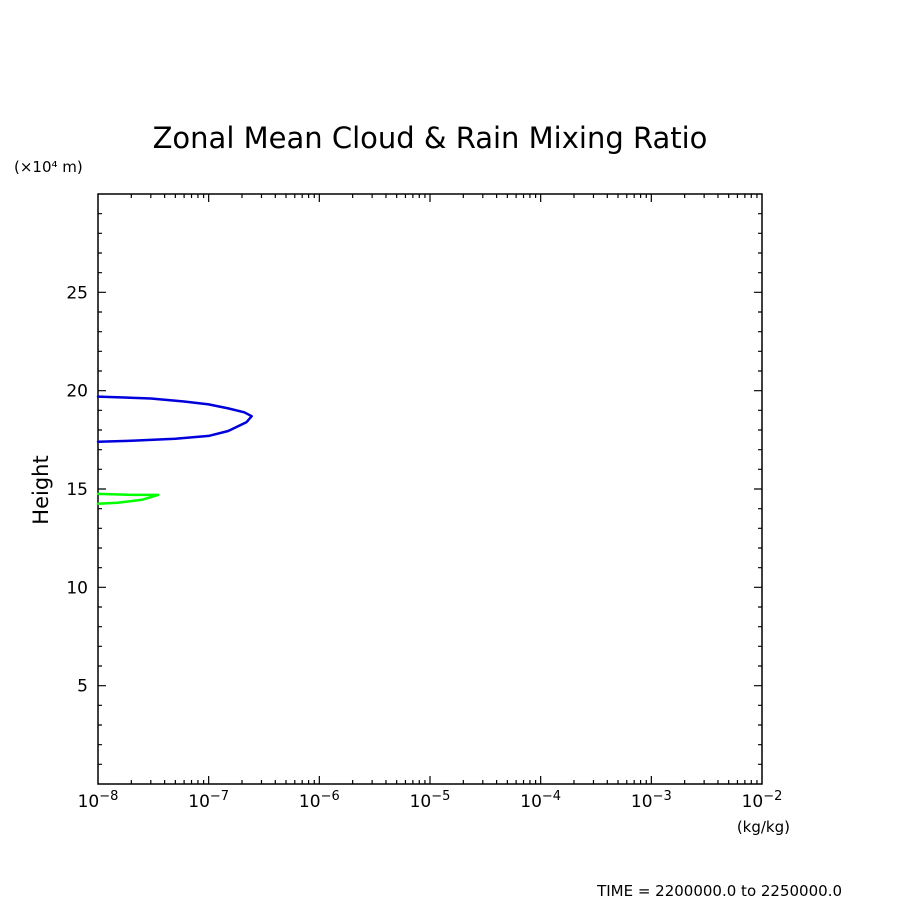 The width and height of the screenshot is (904, 904). What do you see at coordinates (719, 891) in the screenshot?
I see `time-range-footer: TIME = 2200000.0 to 2250000.0` at bounding box center [719, 891].